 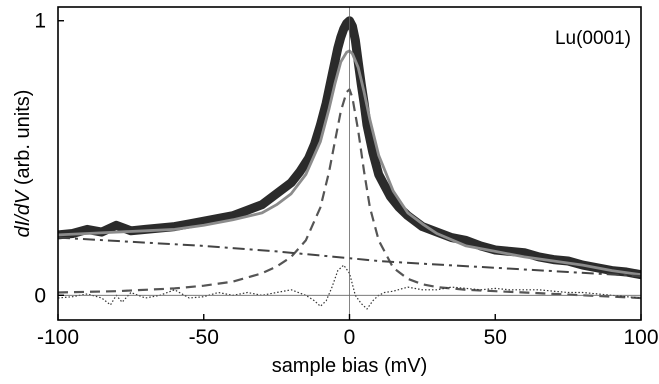 What do you see at coordinates (593, 38) in the screenshot?
I see `sample-annotation: Lu(0001)` at bounding box center [593, 38].